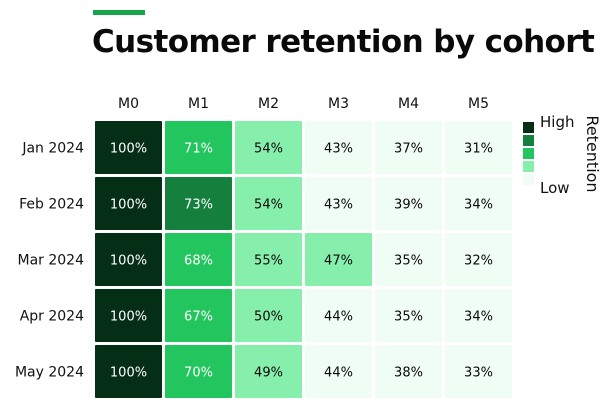  I want to click on legend-high-label: High, so click(557, 122).